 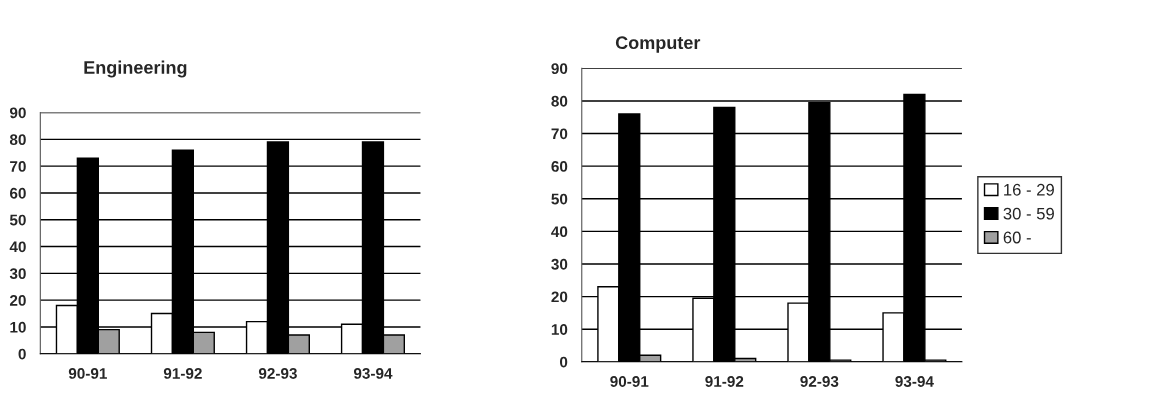 I want to click on legend-label: 30 - 59, so click(x=1028, y=213).